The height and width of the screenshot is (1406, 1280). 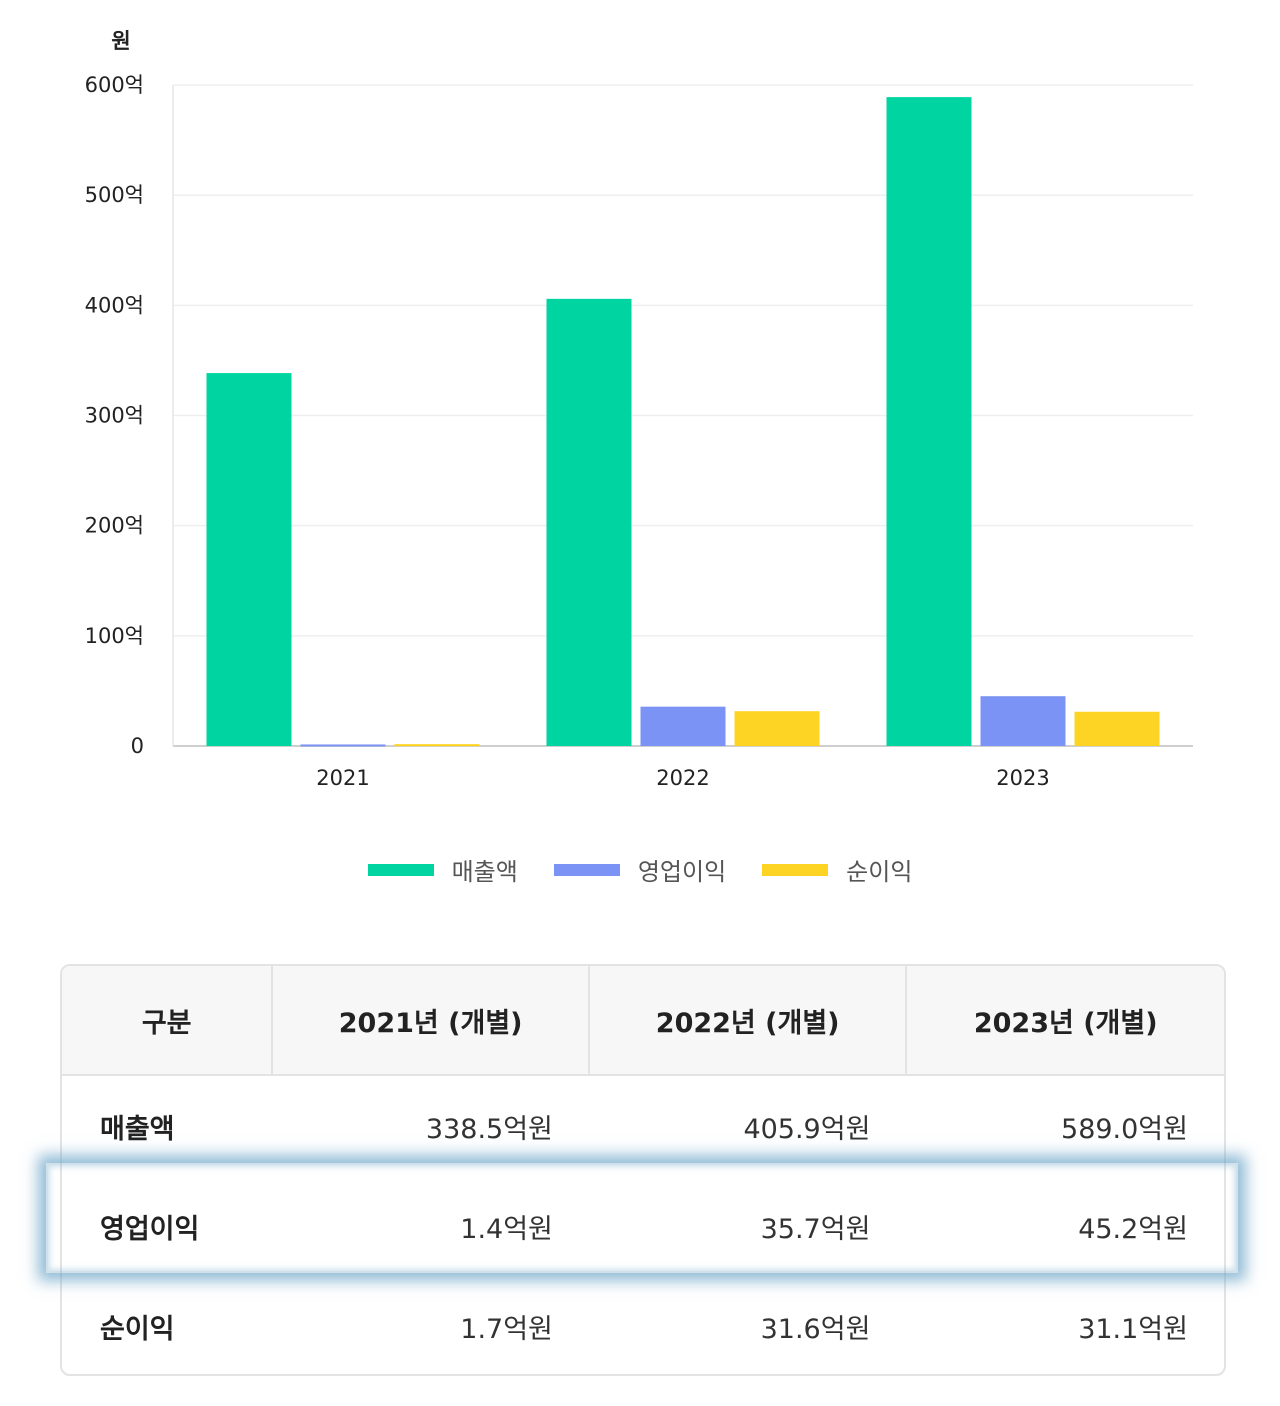 What do you see at coordinates (643, 1226) in the screenshot?
I see `table-row-operating-profit: 영업이익 1.4억원 35.7억원 45.2억원` at bounding box center [643, 1226].